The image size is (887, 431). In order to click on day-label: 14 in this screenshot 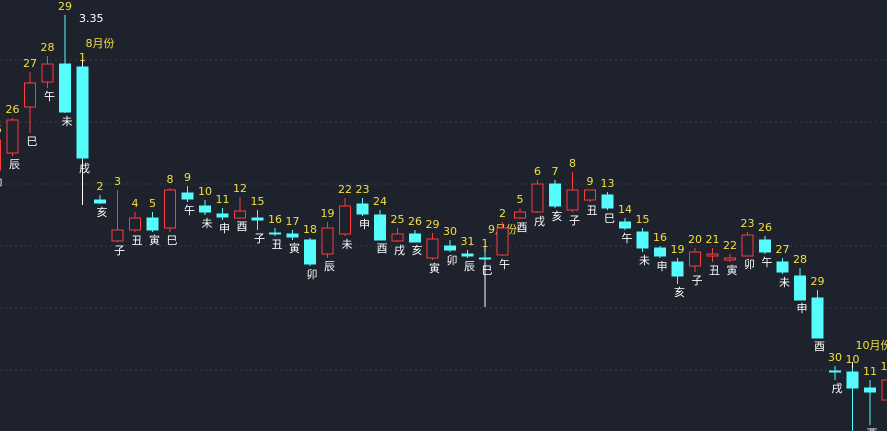, I will do `click(625, 209)`.